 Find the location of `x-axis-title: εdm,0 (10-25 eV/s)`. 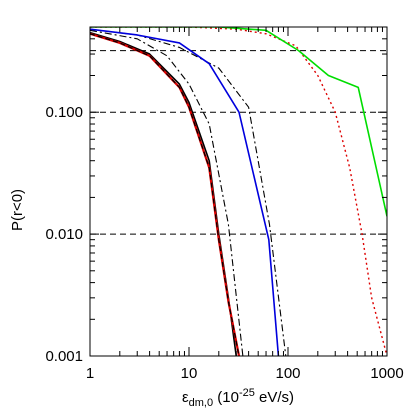

x-axis-title: εdm,0 (10-25 eV/s) is located at coordinates (238, 398).